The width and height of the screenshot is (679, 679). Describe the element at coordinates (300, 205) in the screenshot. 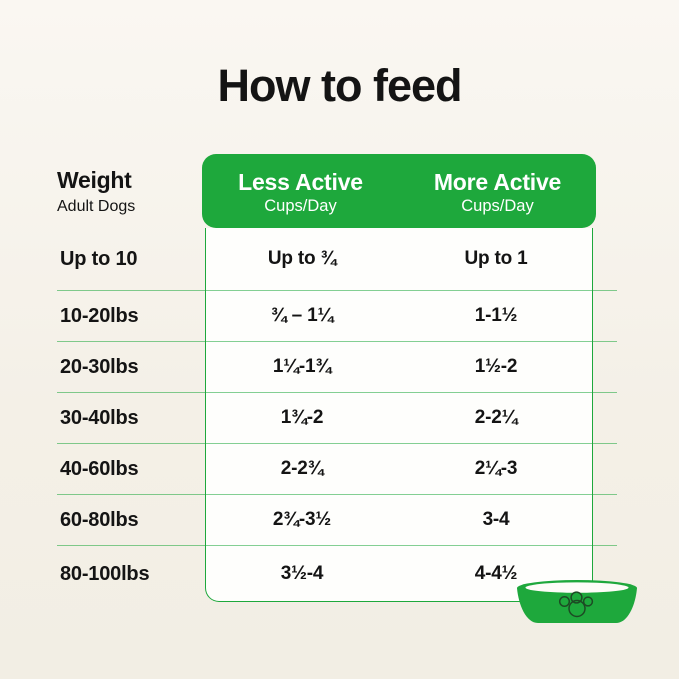

I see `less-active-subtitle: Cups/Day` at that location.